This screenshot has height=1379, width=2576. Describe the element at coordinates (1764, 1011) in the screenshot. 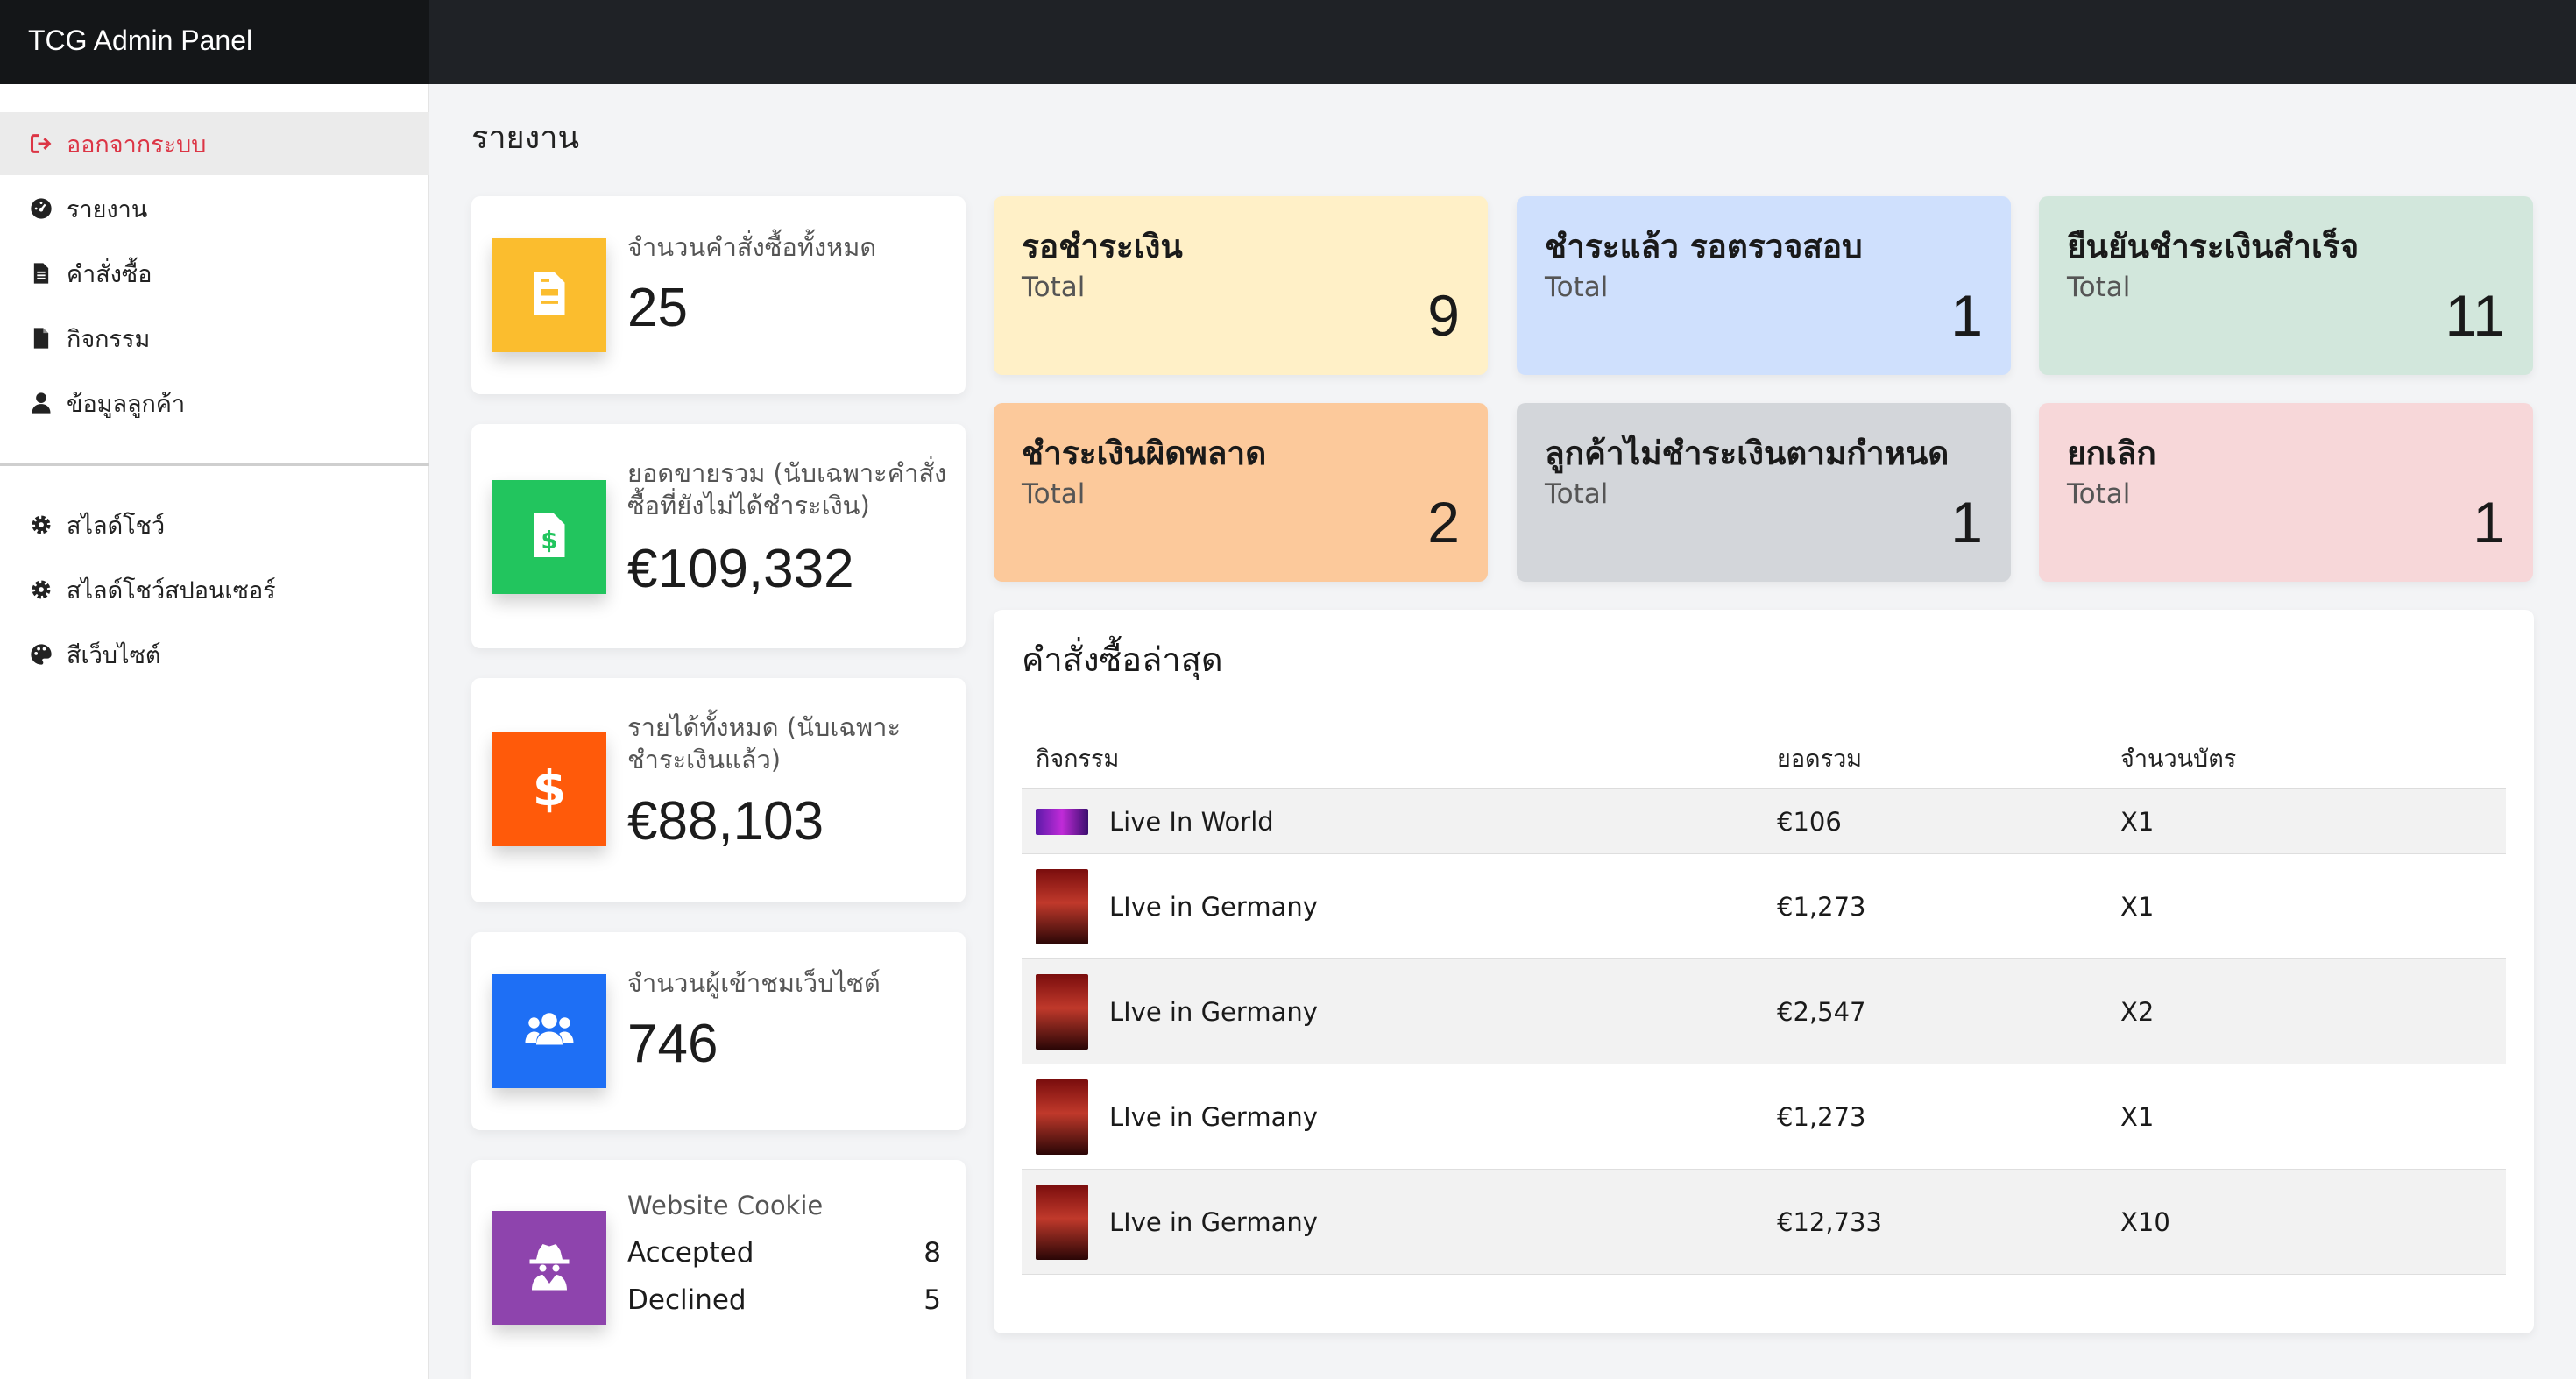

I see `table-row: LIve in Germany €2,547 X2` at that location.